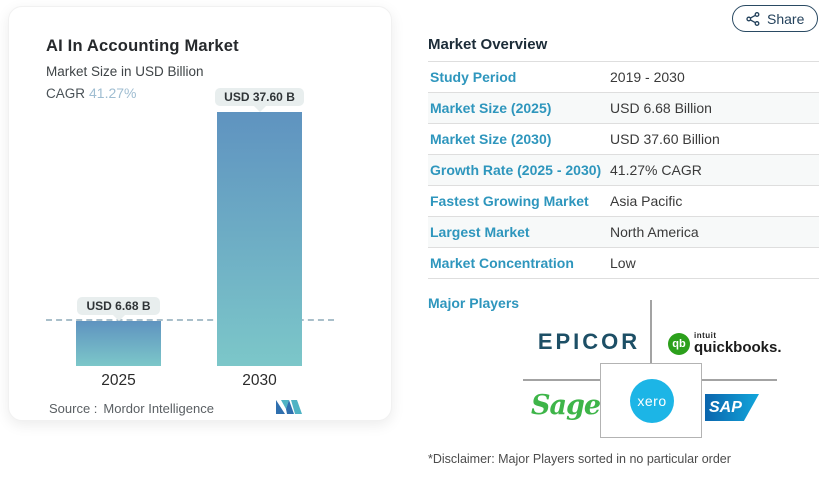 The width and height of the screenshot is (827, 483). What do you see at coordinates (654, 232) in the screenshot?
I see `row-value: North America` at bounding box center [654, 232].